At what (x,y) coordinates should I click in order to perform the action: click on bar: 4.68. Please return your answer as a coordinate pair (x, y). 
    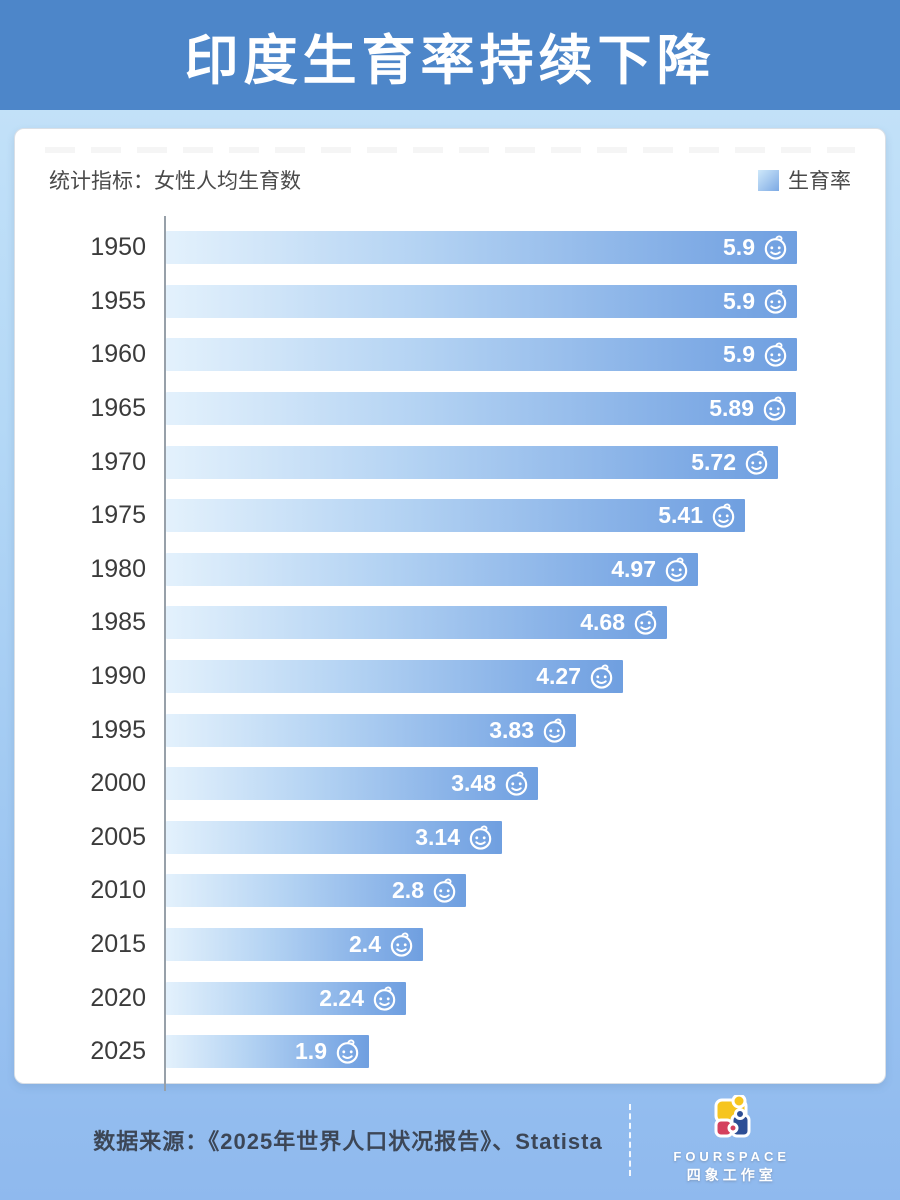
    Looking at the image, I should click on (416, 623).